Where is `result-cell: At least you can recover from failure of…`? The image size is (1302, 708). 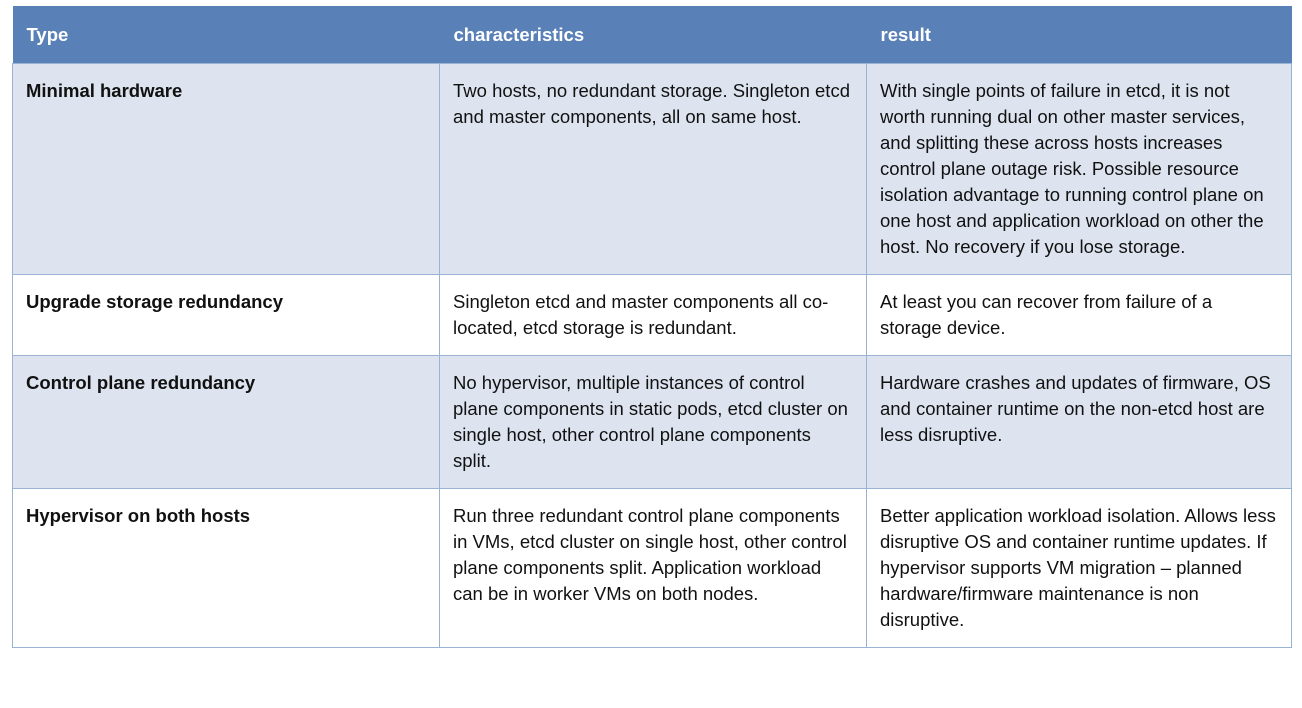
result-cell: At least you can recover from failure of… is located at coordinates (1079, 315).